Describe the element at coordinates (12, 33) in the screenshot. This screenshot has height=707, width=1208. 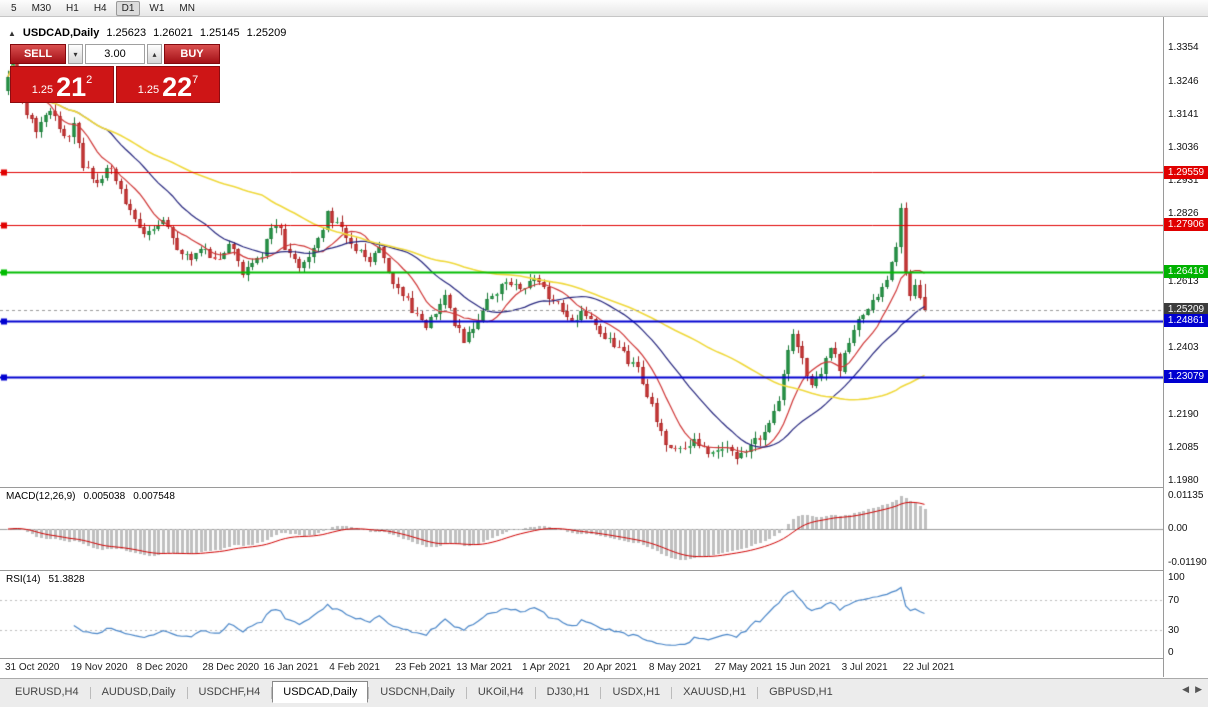
I see `collapse-panel-icon: ▲` at that location.